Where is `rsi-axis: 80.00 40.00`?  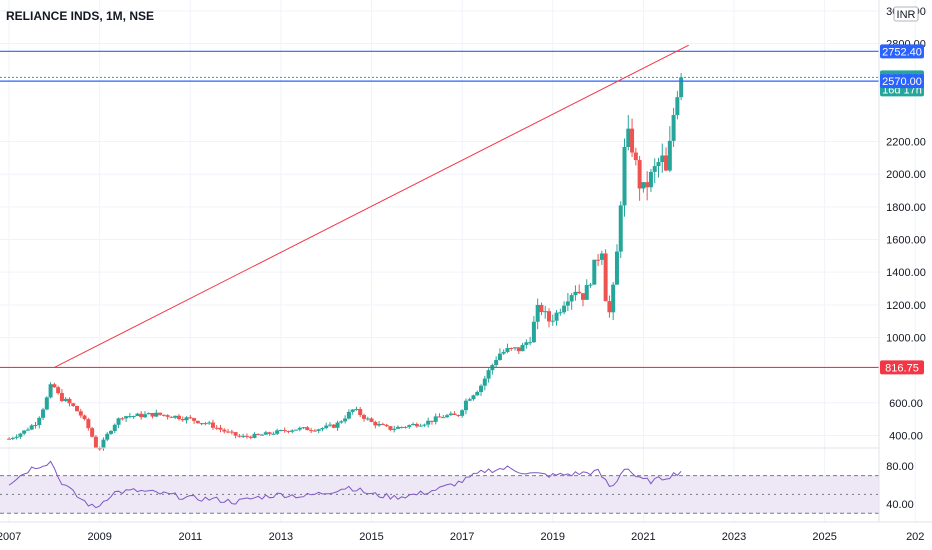
rsi-axis: 80.00 40.00 is located at coordinates (900, 486).